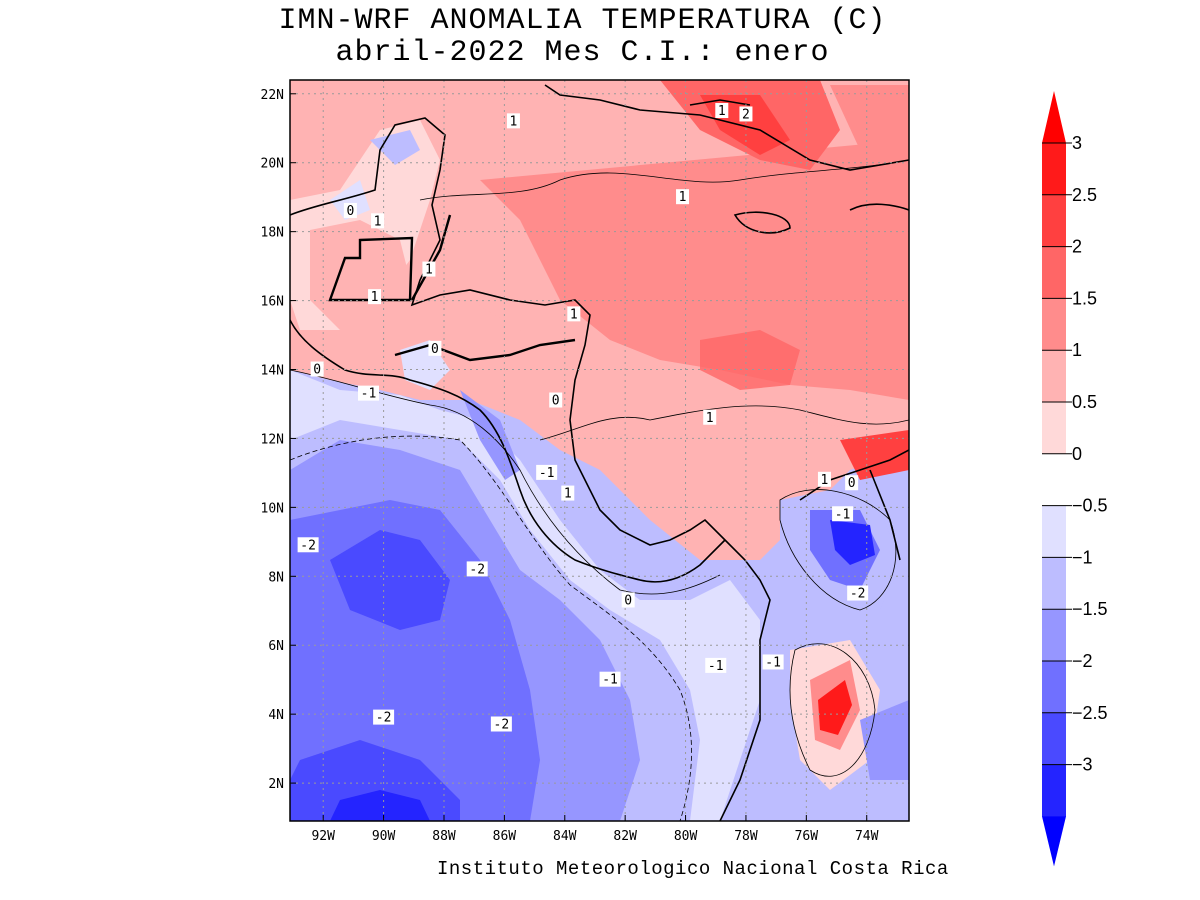  What do you see at coordinates (1054, 841) in the screenshot?
I see `colorbar-under-arrow` at bounding box center [1054, 841].